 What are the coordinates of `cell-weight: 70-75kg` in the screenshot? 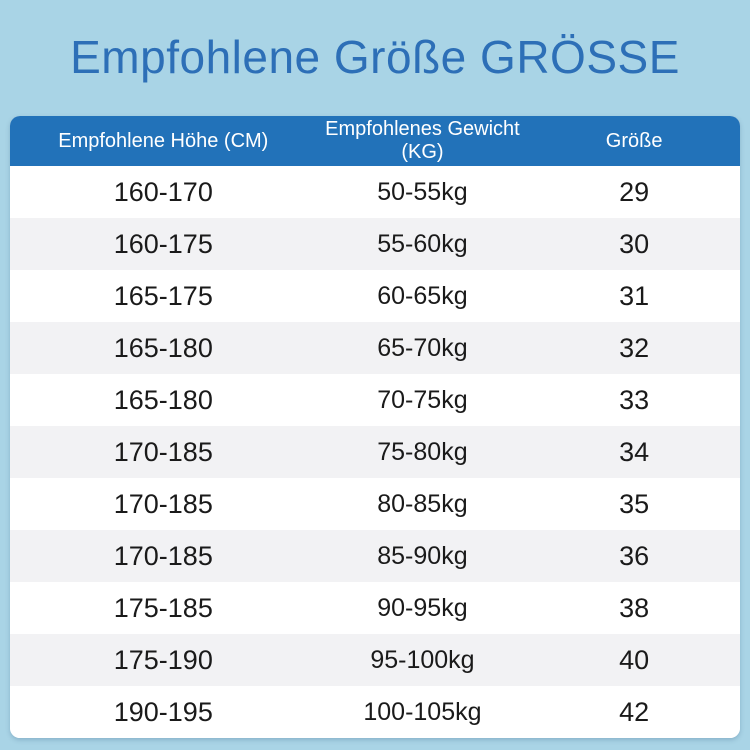 It's located at (422, 399).